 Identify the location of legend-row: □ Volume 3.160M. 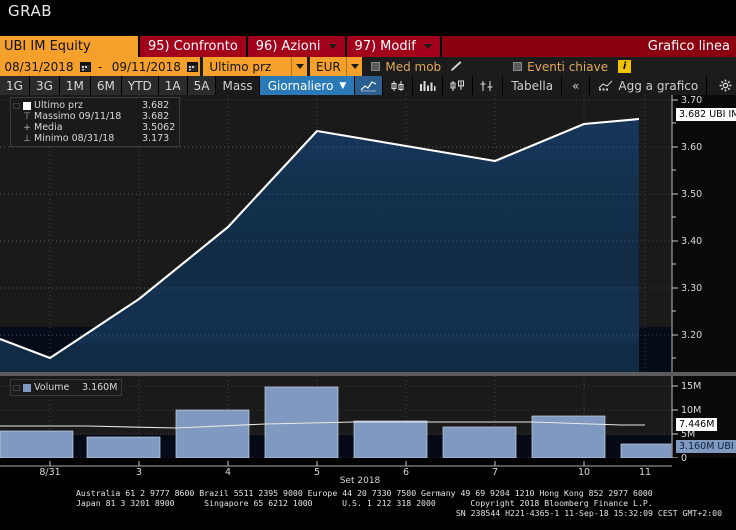
(65, 387).